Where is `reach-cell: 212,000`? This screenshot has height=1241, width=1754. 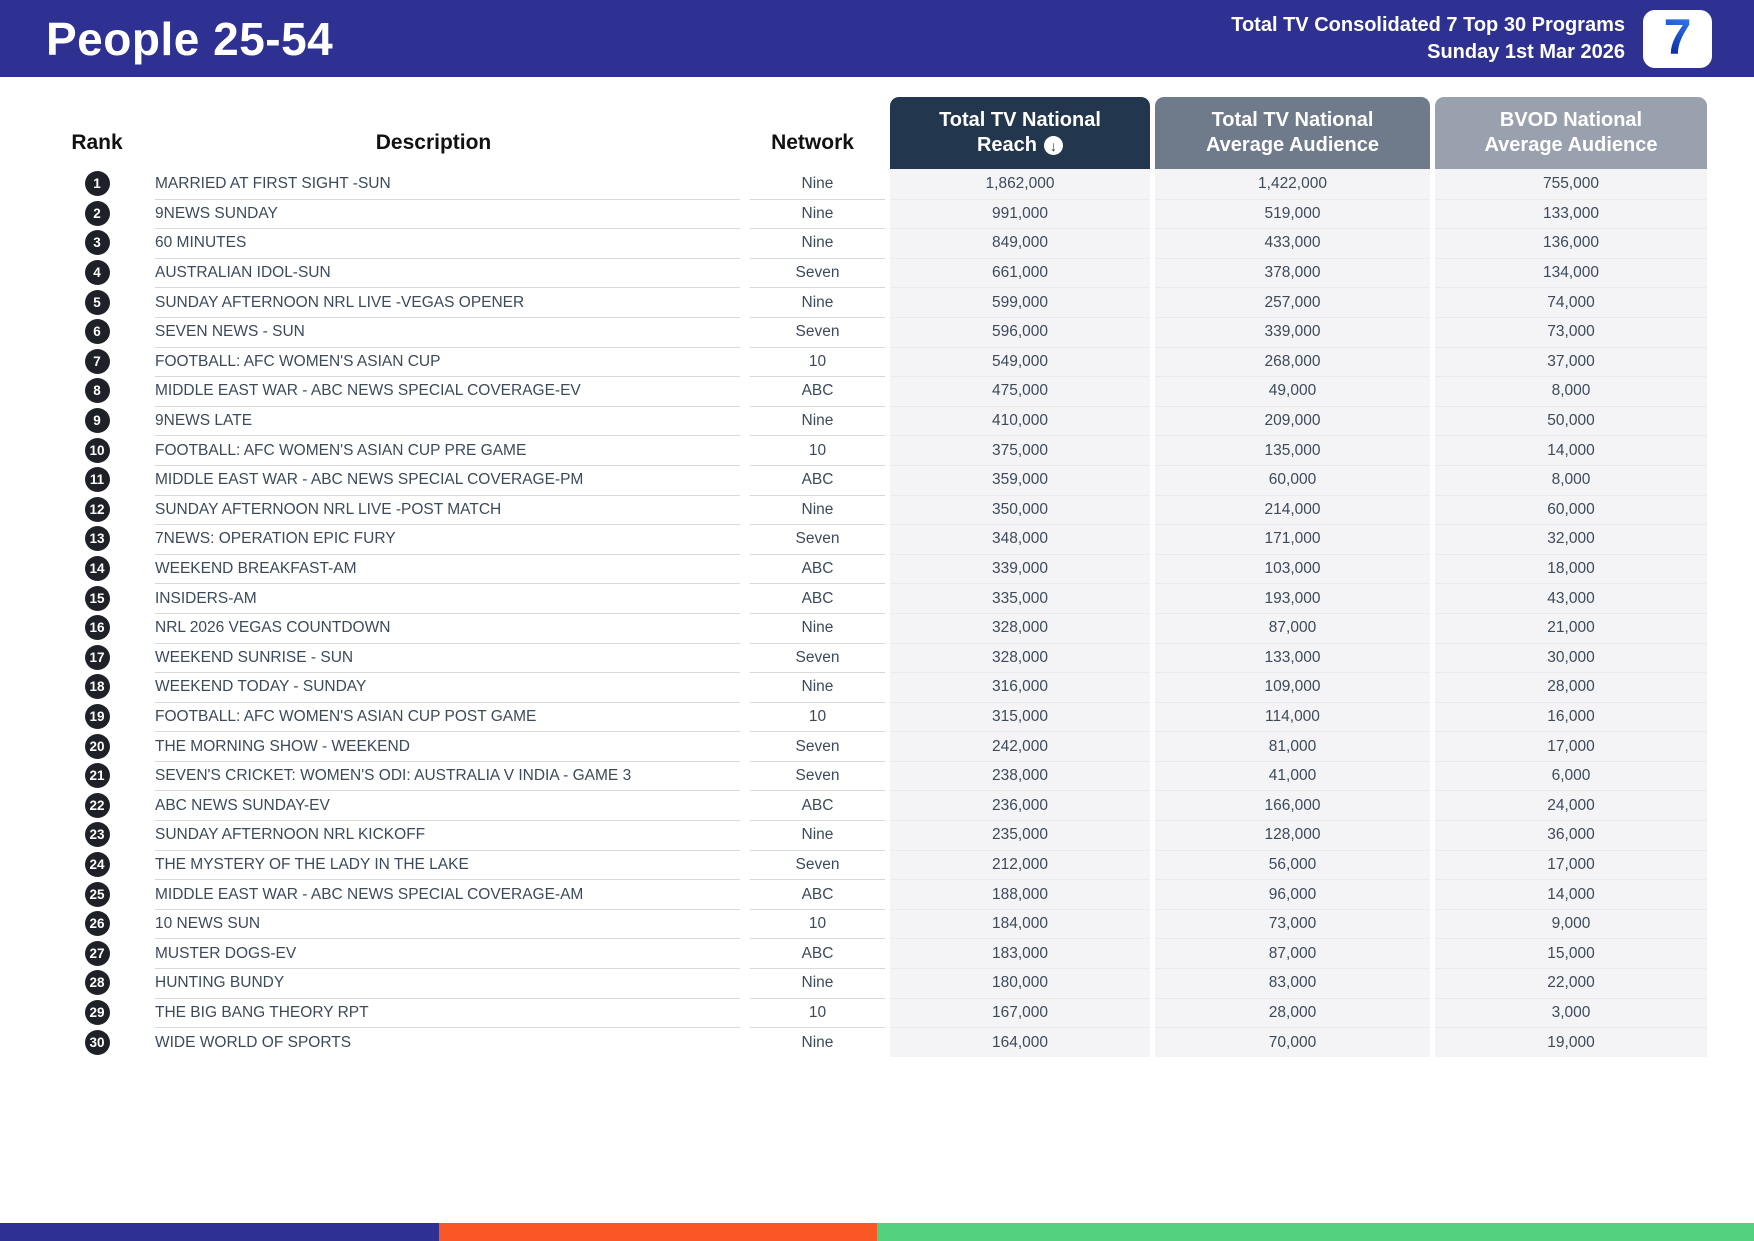
reach-cell: 212,000 is located at coordinates (1017, 864).